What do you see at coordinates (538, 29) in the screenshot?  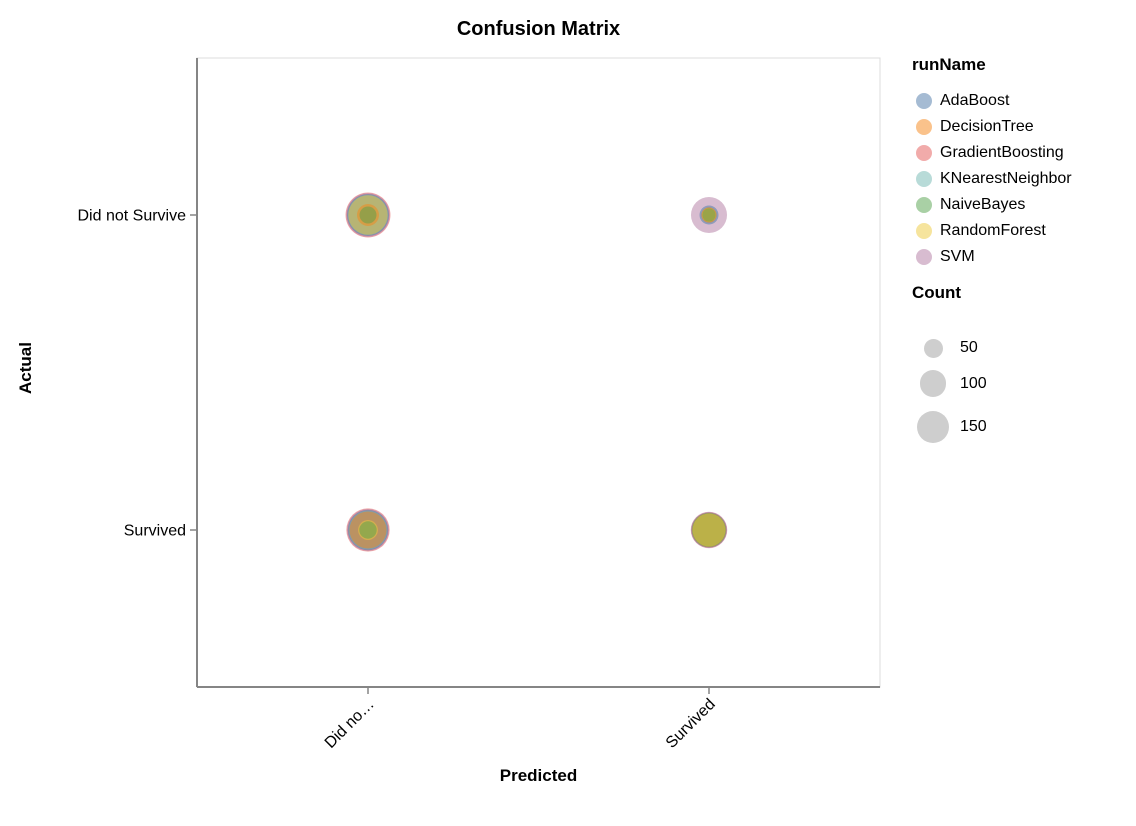 I see `chart-title: Confusion Matrix` at bounding box center [538, 29].